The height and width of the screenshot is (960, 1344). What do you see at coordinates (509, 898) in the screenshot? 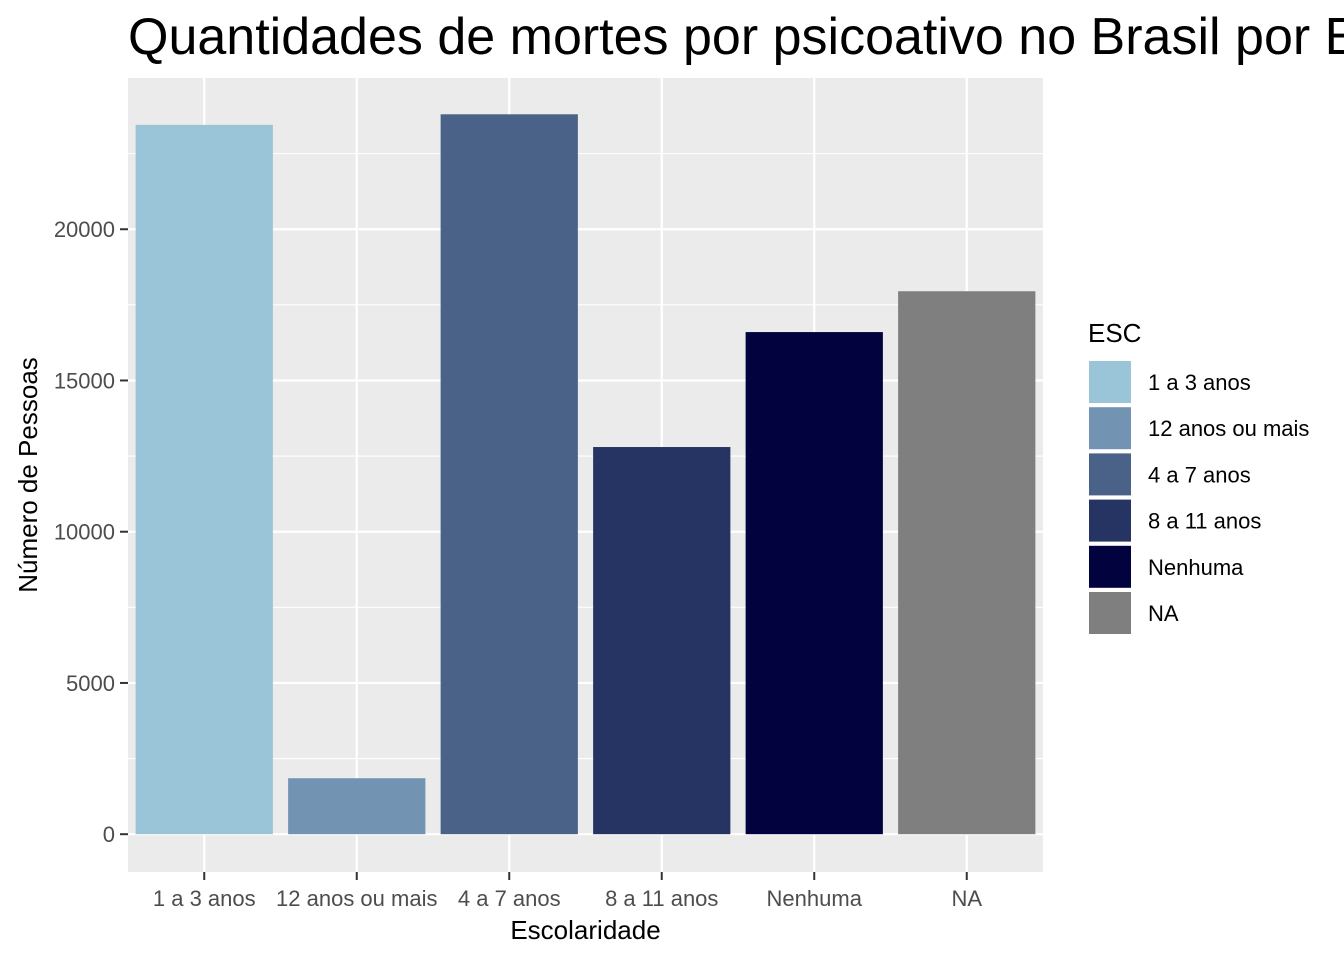
I see `x-tick-label: 4 a 7 anos` at bounding box center [509, 898].